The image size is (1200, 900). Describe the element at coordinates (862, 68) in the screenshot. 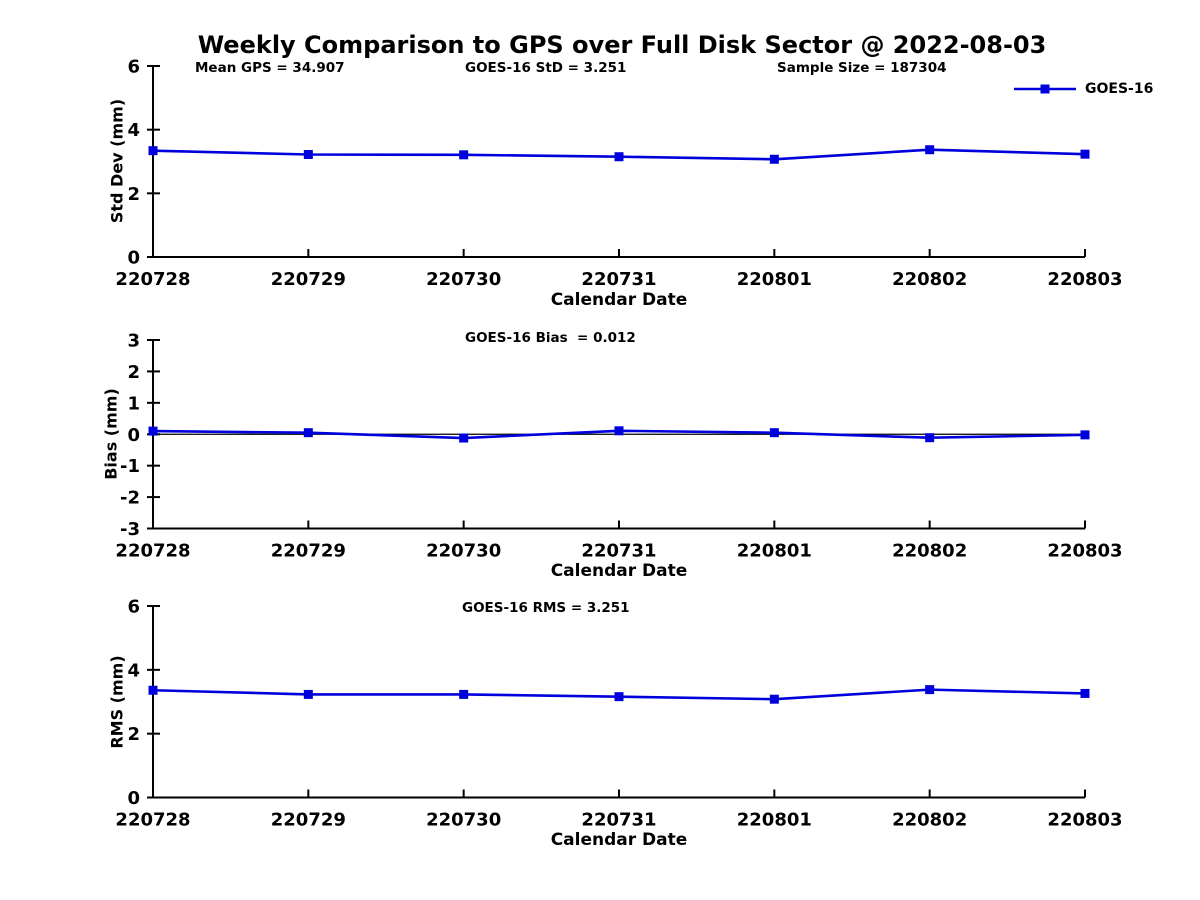

I see `annotation-sample-size: Sample Size = 187304` at that location.